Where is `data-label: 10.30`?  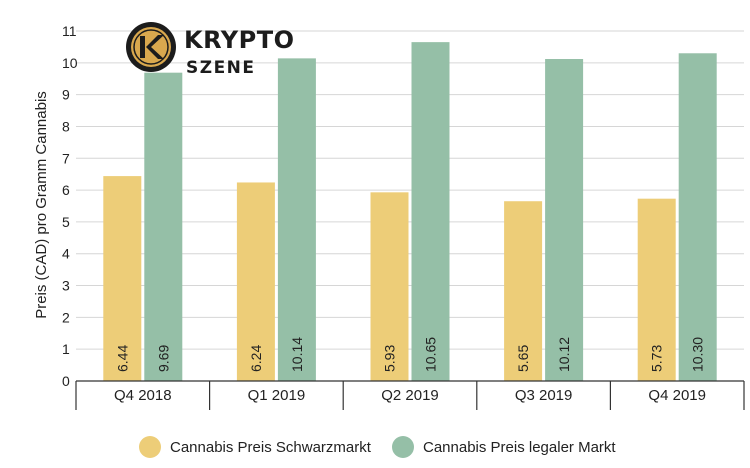 data-label: 10.30 is located at coordinates (698, 354).